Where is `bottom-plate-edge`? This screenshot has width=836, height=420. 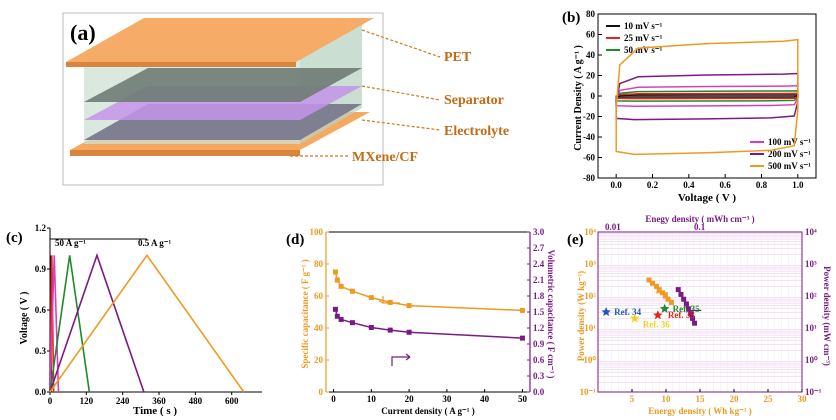 bottom-plate-edge is located at coordinates (185, 153).